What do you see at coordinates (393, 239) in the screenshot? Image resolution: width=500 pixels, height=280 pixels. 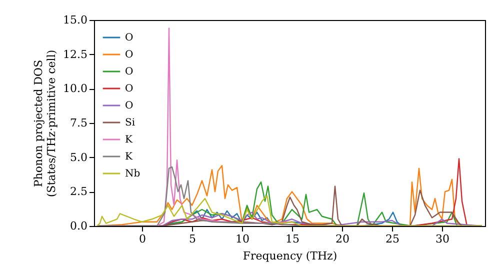 I see `x-tick-label: 25` at bounding box center [393, 239].